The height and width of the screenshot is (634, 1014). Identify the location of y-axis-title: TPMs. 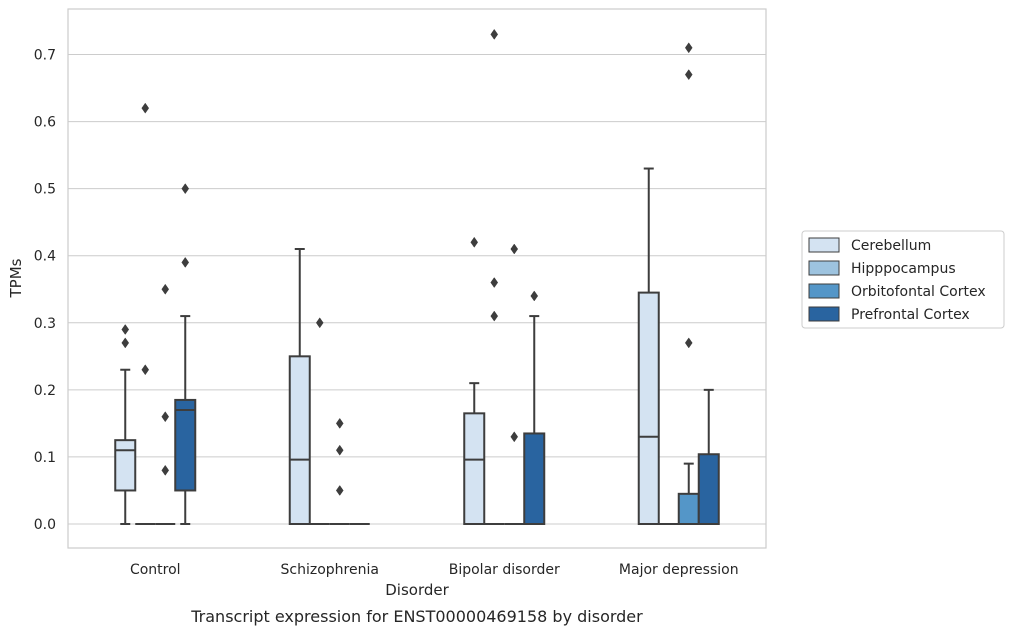
(16, 278).